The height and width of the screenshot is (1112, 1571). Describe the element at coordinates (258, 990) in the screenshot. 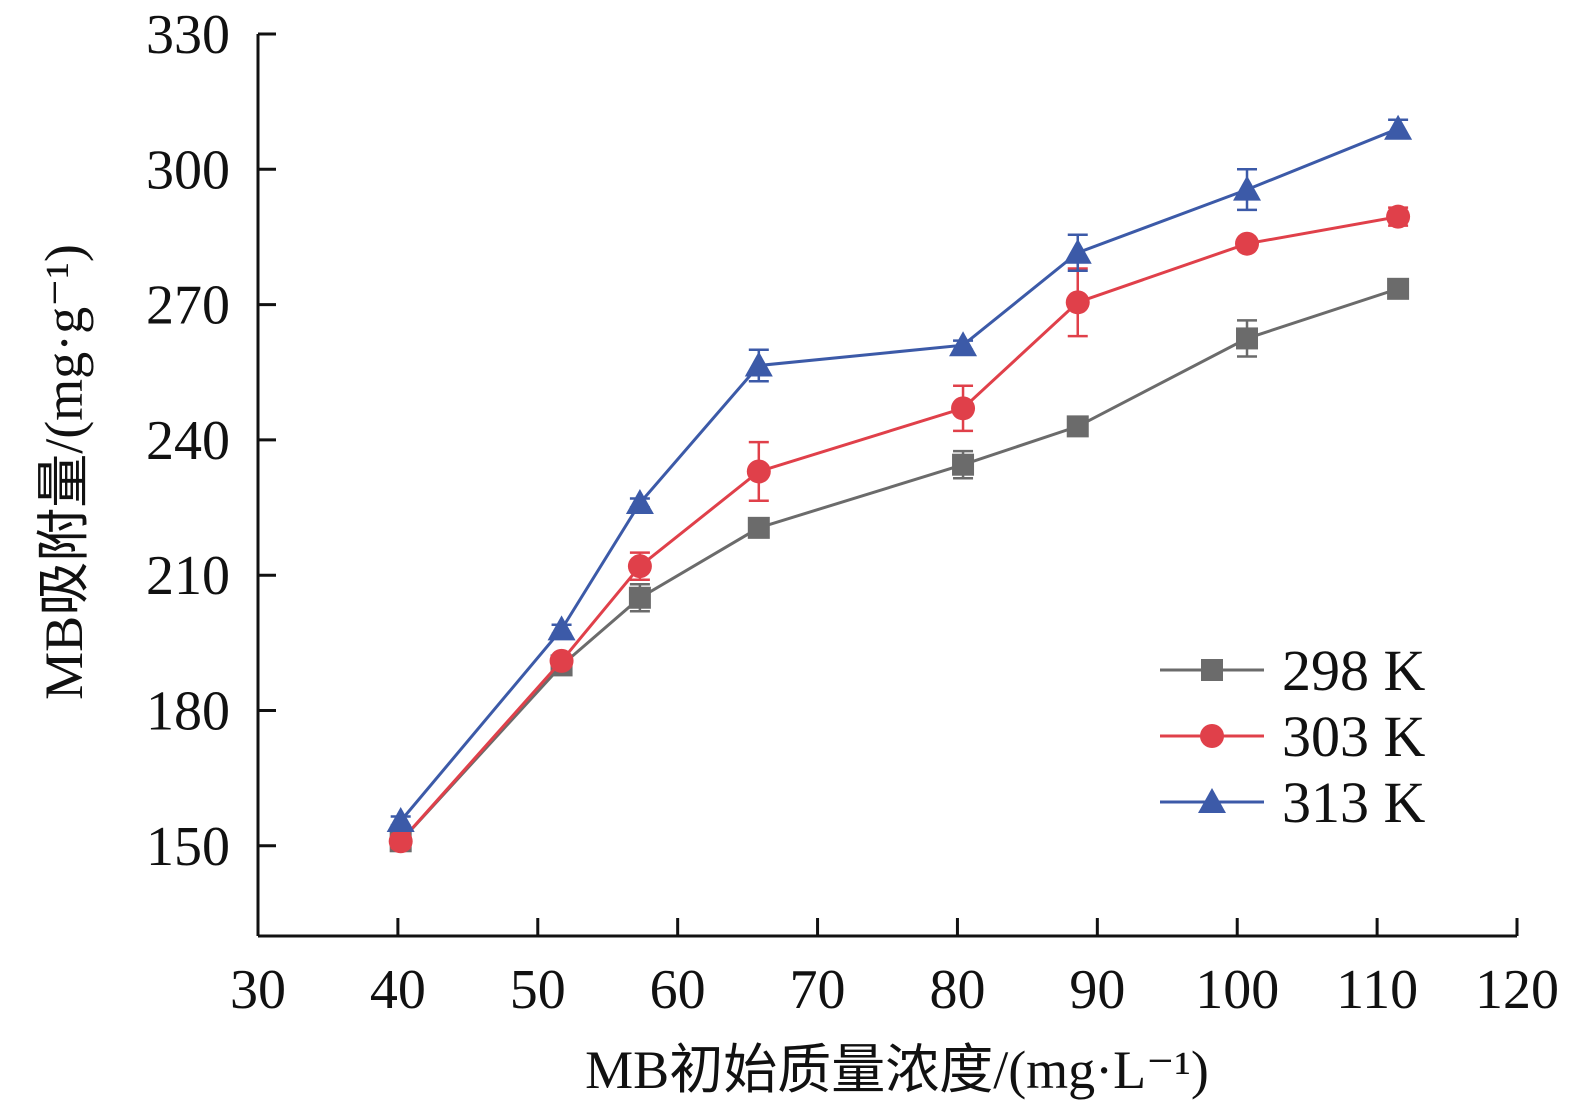

I see `x-tick-label: 30` at that location.